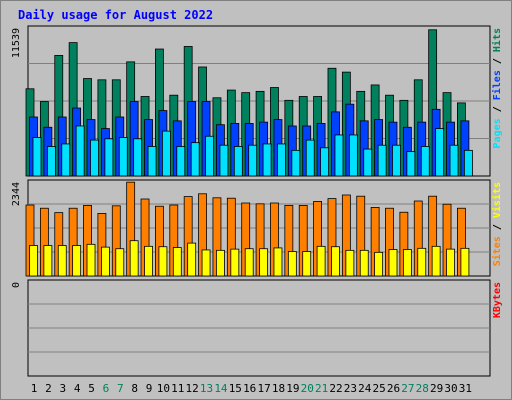  Describe the element at coordinates (249, 388) in the screenshot. I see `x-tick-label: 16` at that location.